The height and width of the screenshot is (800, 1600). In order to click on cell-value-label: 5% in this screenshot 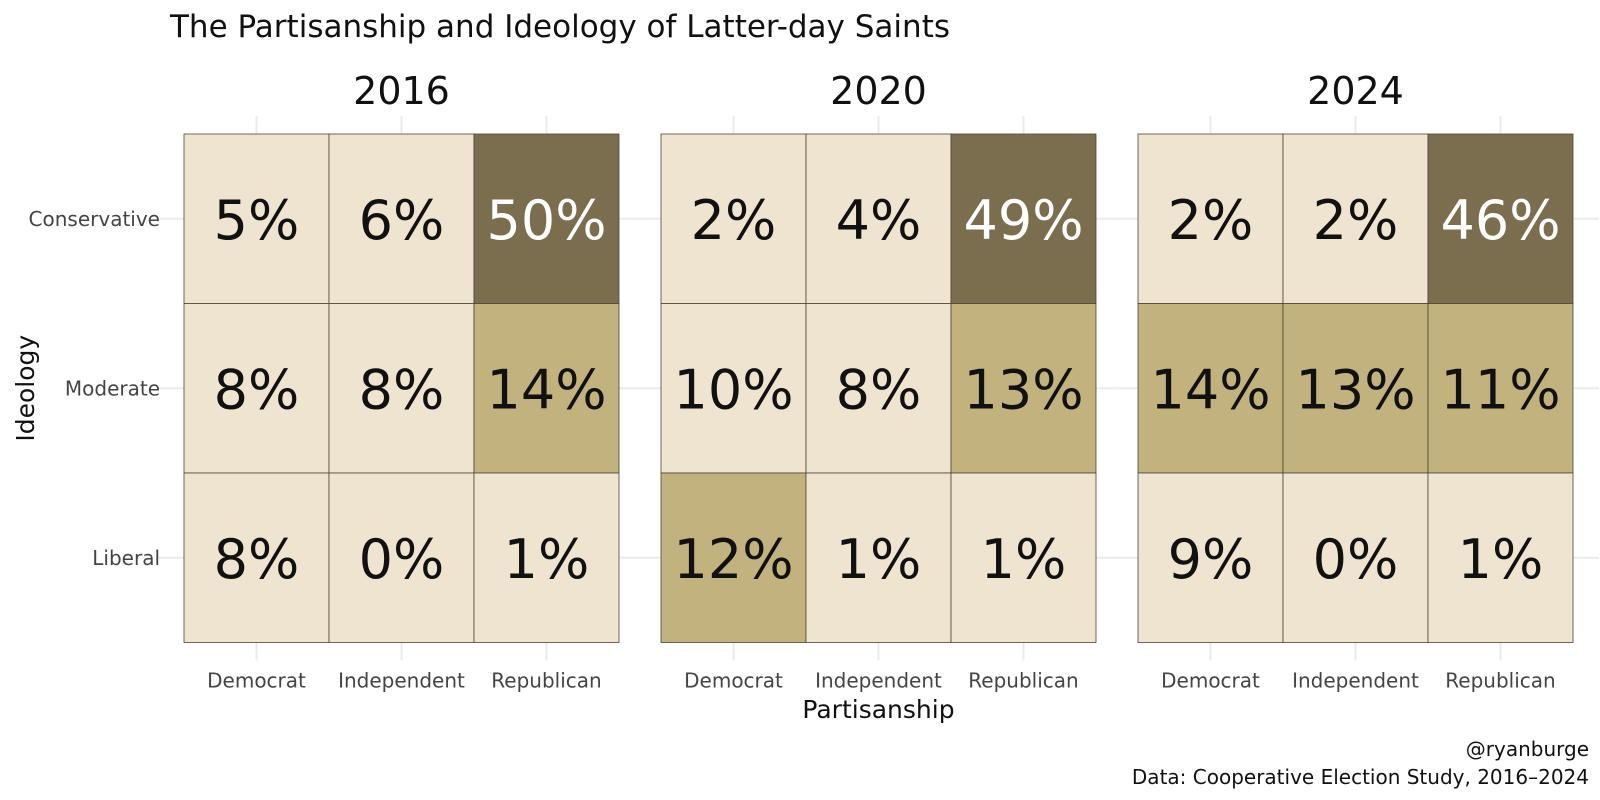, I will do `click(257, 220)`.